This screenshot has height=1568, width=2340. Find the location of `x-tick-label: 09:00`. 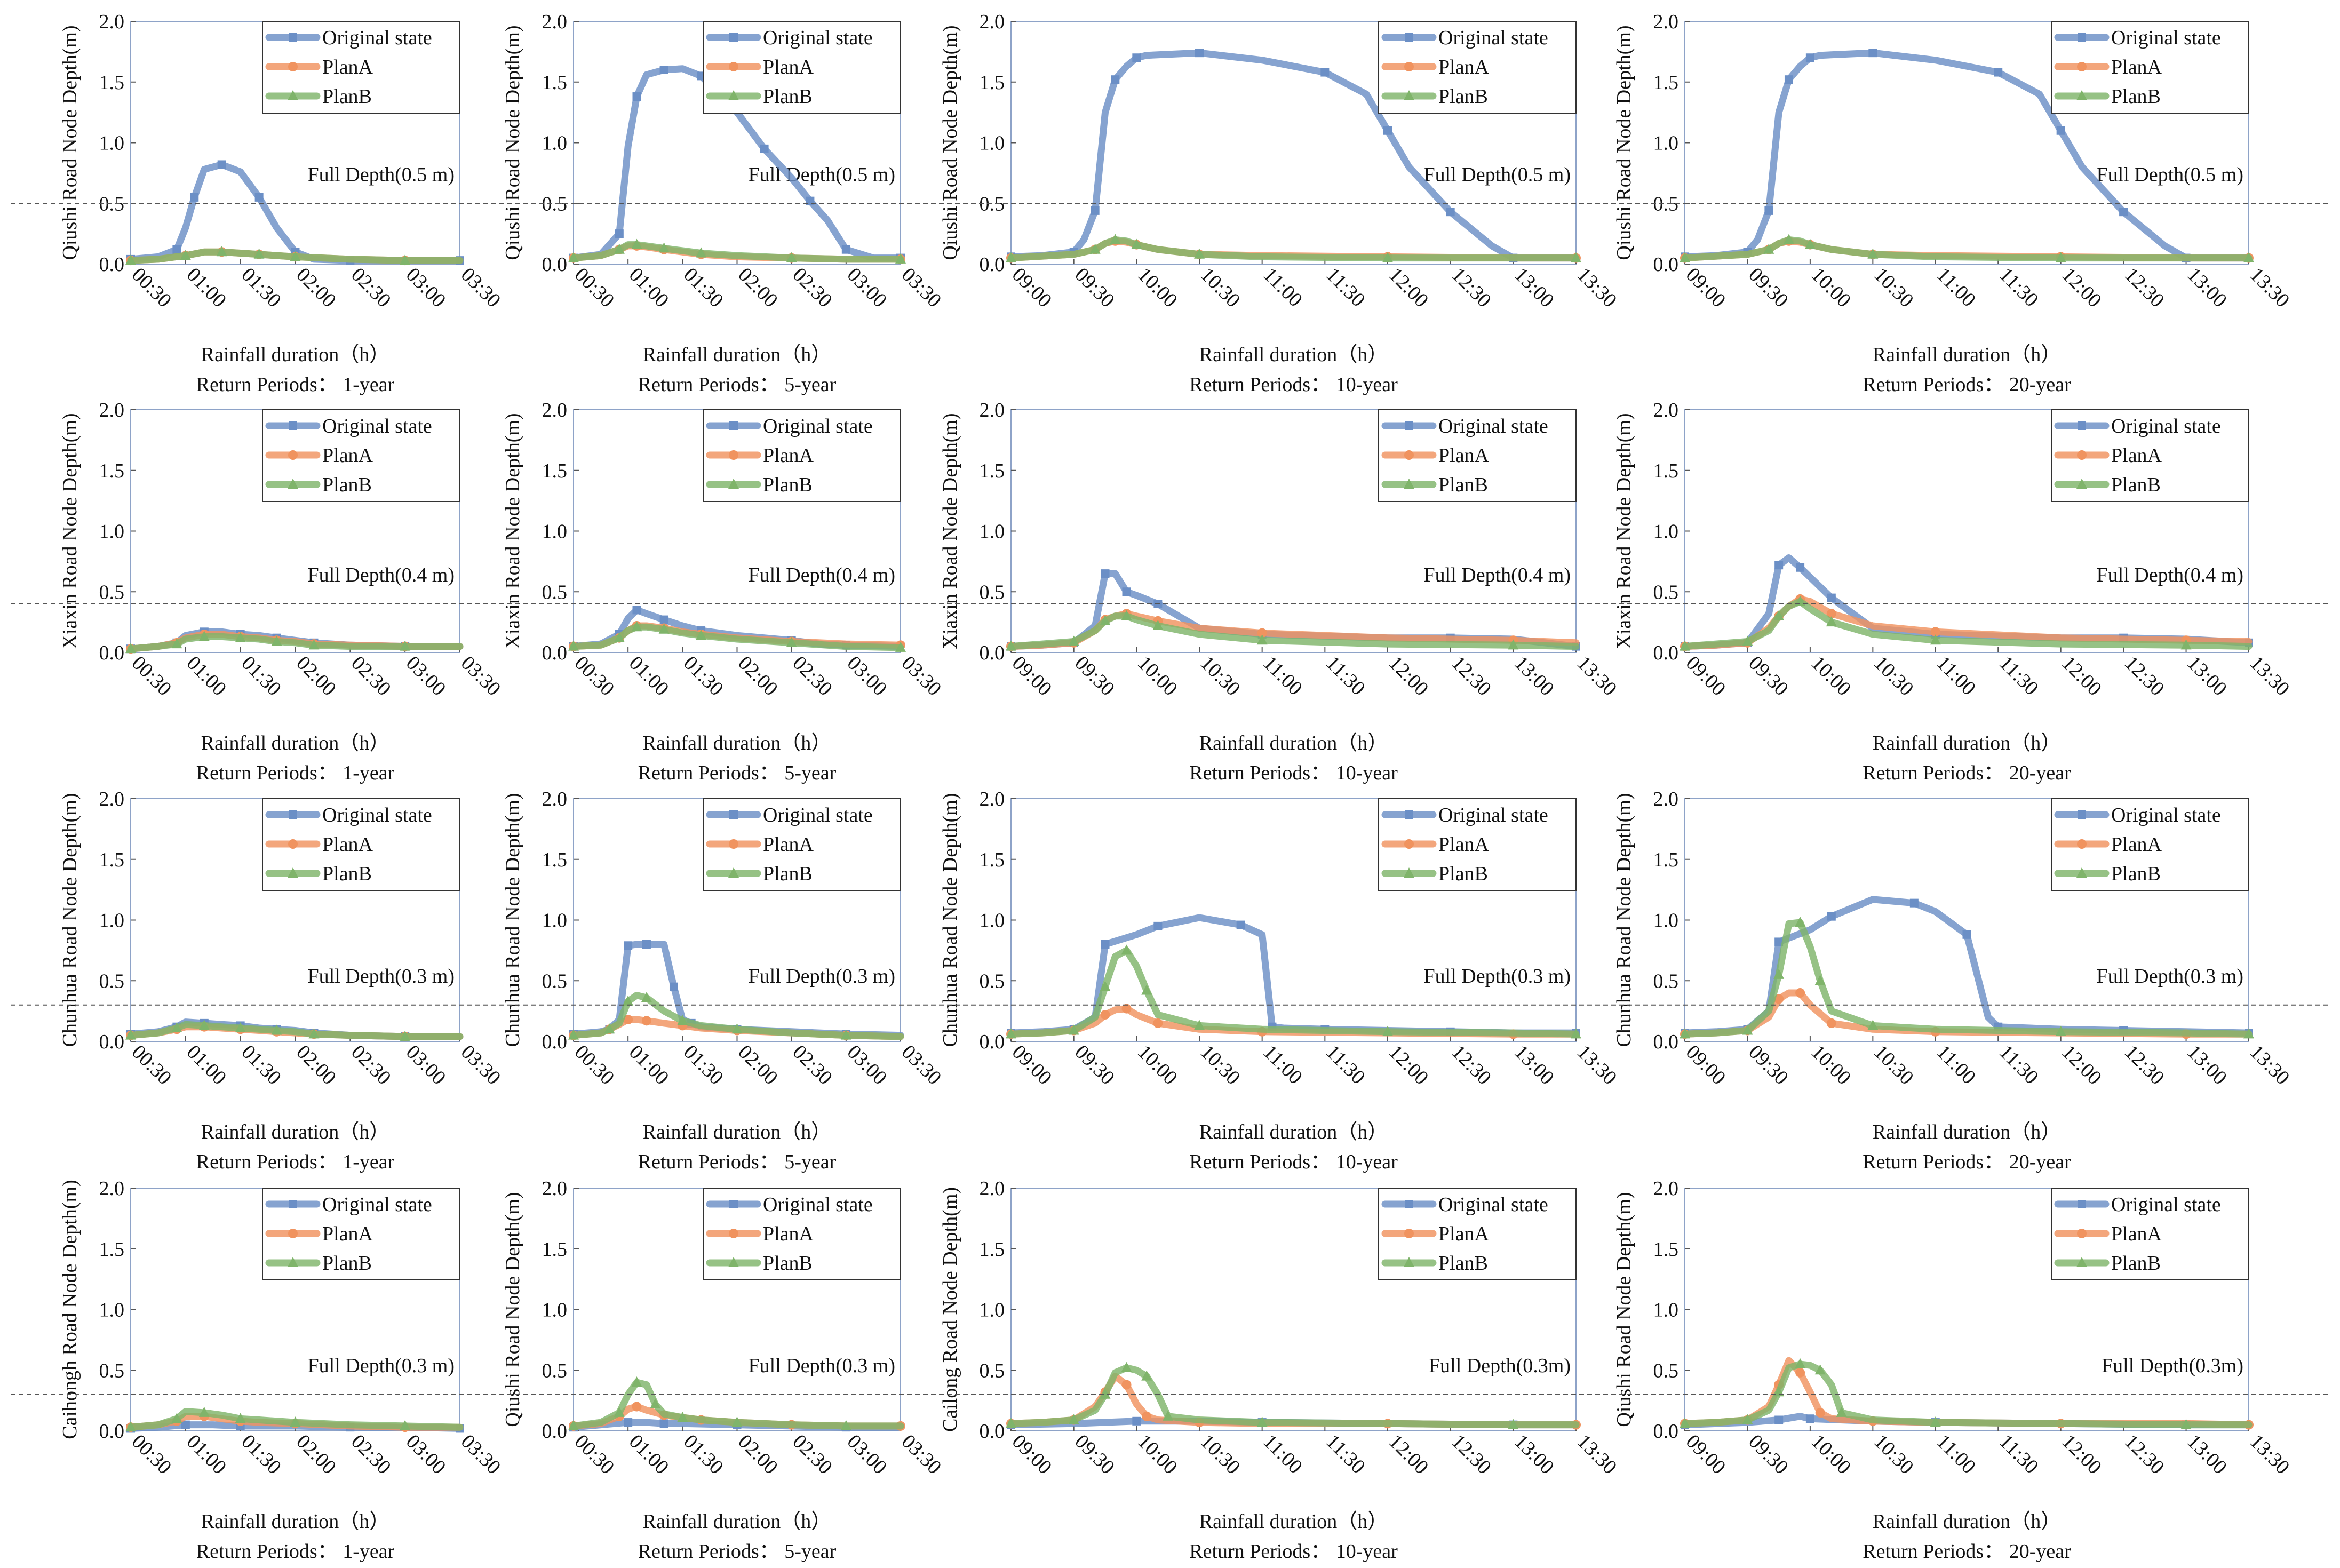

x-tick-label: 09:00 is located at coordinates (1706, 288).